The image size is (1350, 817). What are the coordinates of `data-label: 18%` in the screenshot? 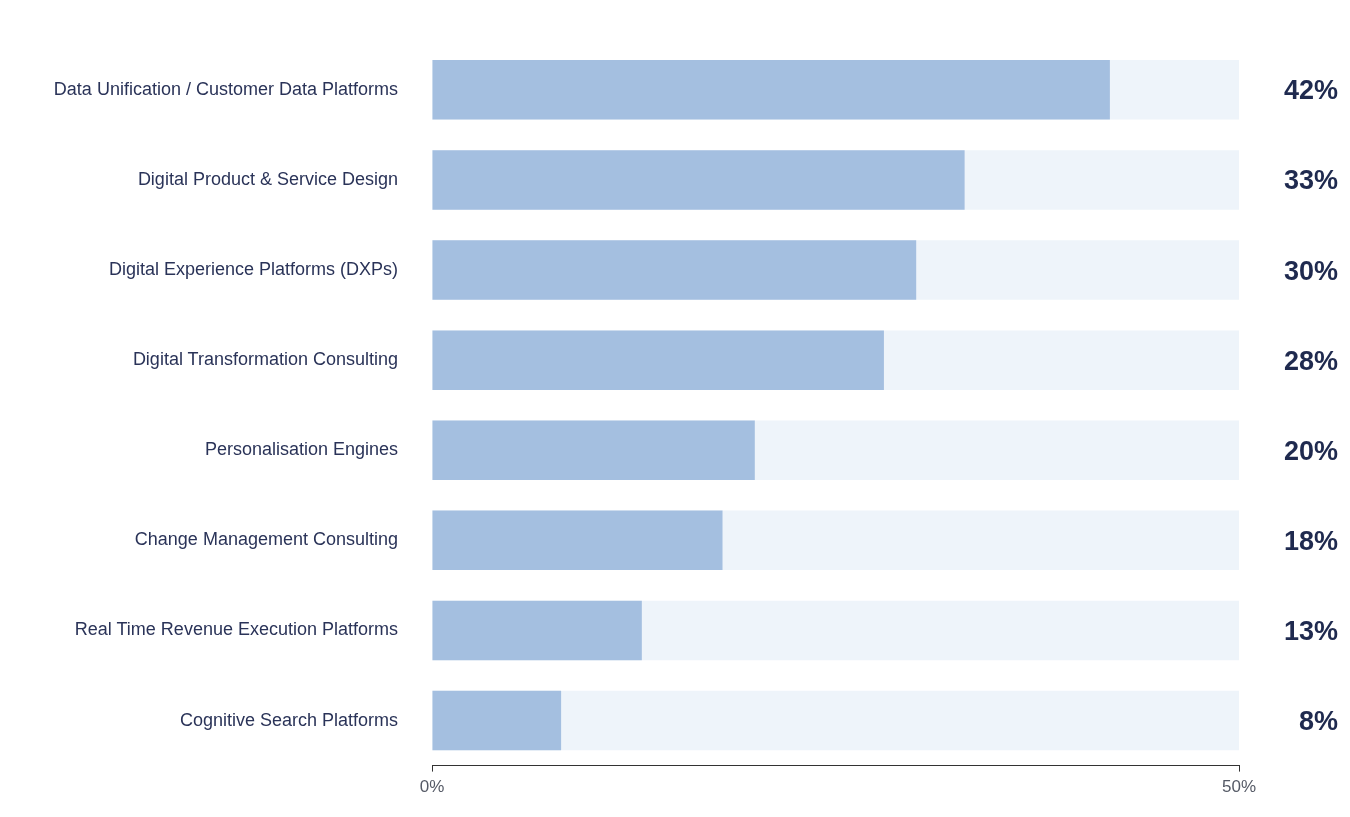 It's located at (1310, 540).